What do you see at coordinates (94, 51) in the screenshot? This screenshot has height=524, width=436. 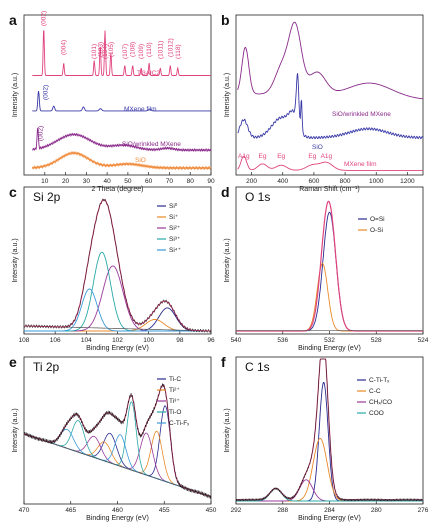 I see `peak-label: (101)` at bounding box center [94, 51].